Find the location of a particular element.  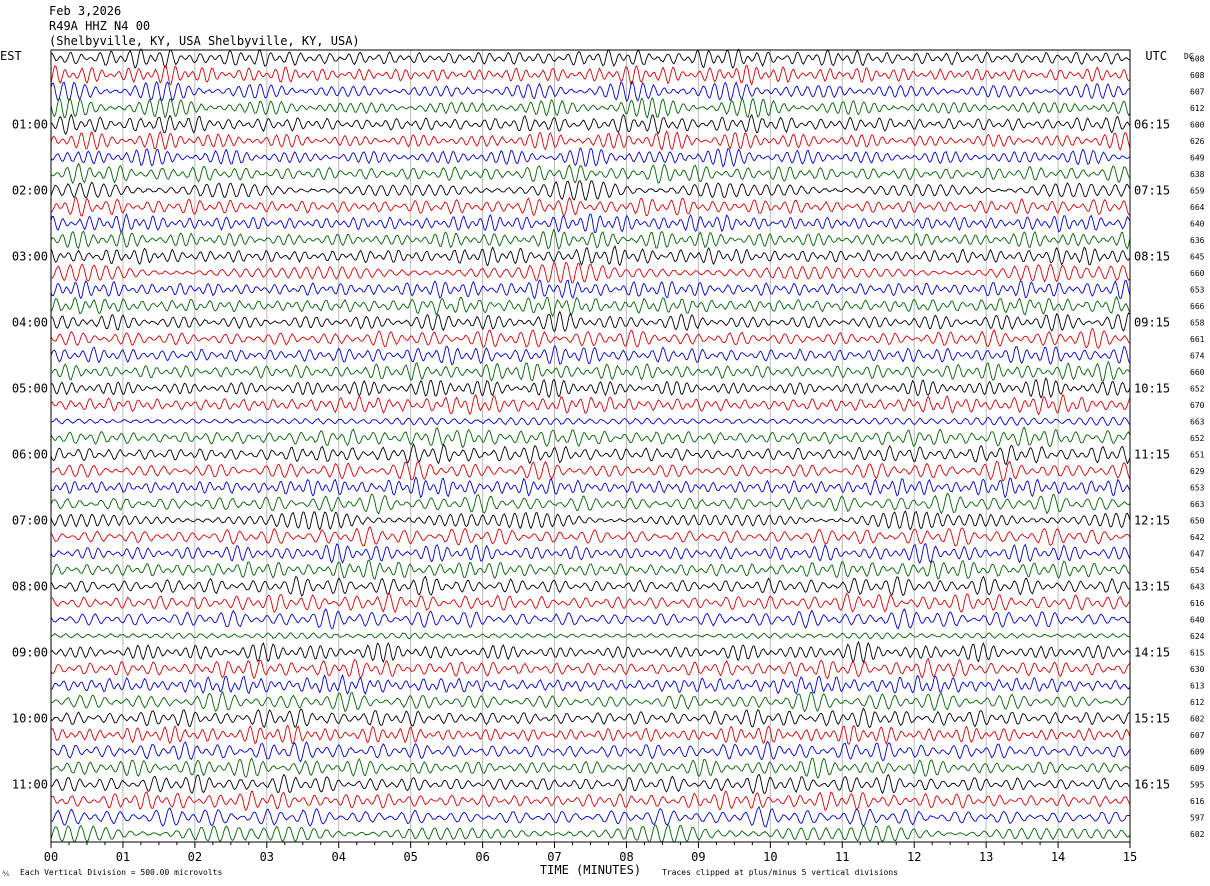

dc-offset-value: 647 is located at coordinates (1197, 553).